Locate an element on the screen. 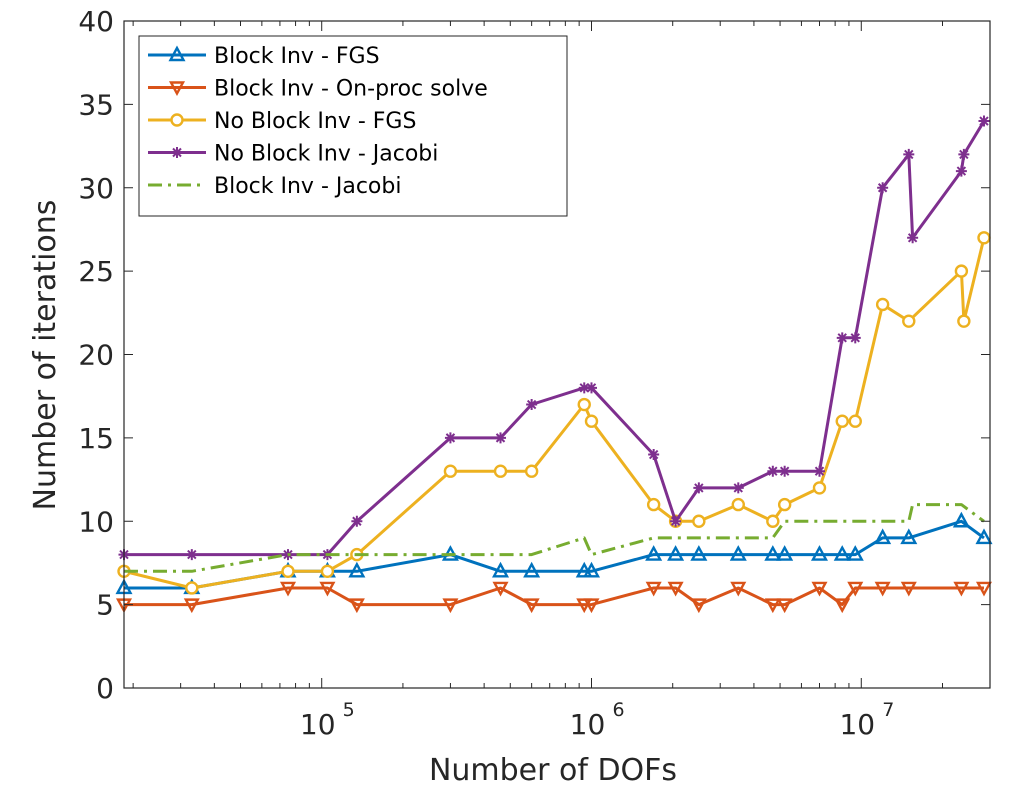  legend-entry: No Block Inv - Jacobi is located at coordinates (293, 154).